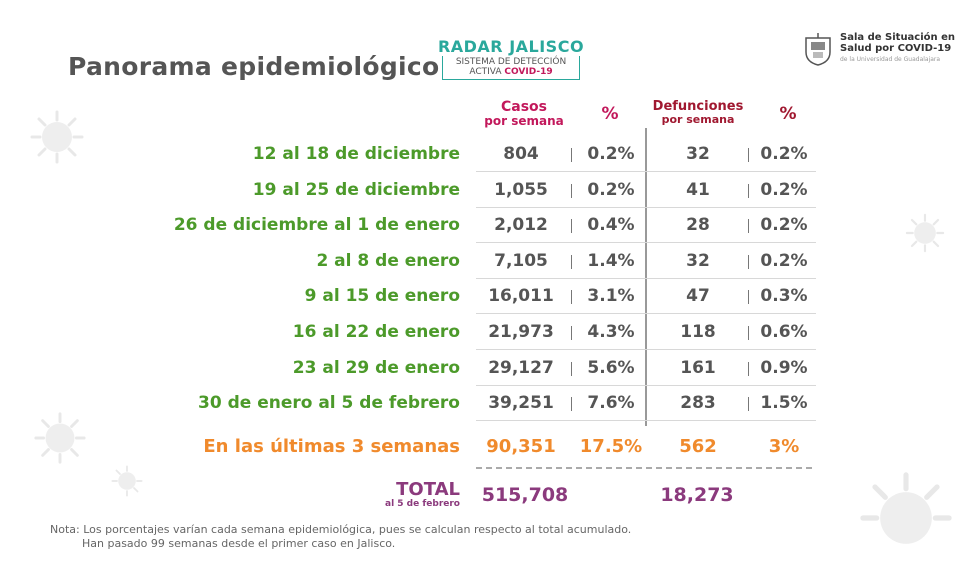 The image size is (980, 568). Describe the element at coordinates (525, 495) in the screenshot. I see `total-cases: 515,708` at that location.